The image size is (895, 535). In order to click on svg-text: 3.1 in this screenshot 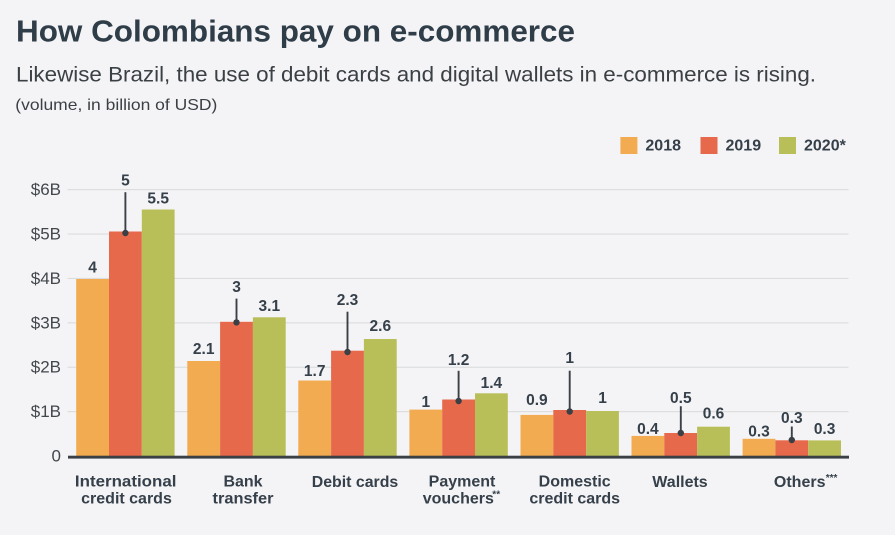, I will do `click(270, 306)`.